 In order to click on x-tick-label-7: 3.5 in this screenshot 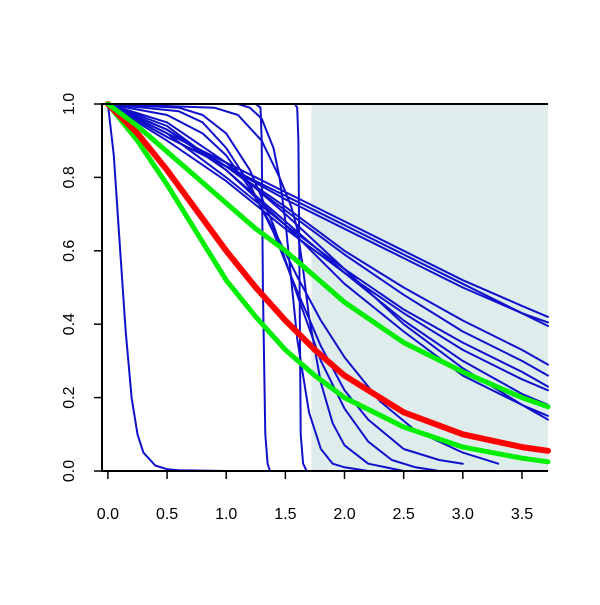, I will do `click(522, 514)`.